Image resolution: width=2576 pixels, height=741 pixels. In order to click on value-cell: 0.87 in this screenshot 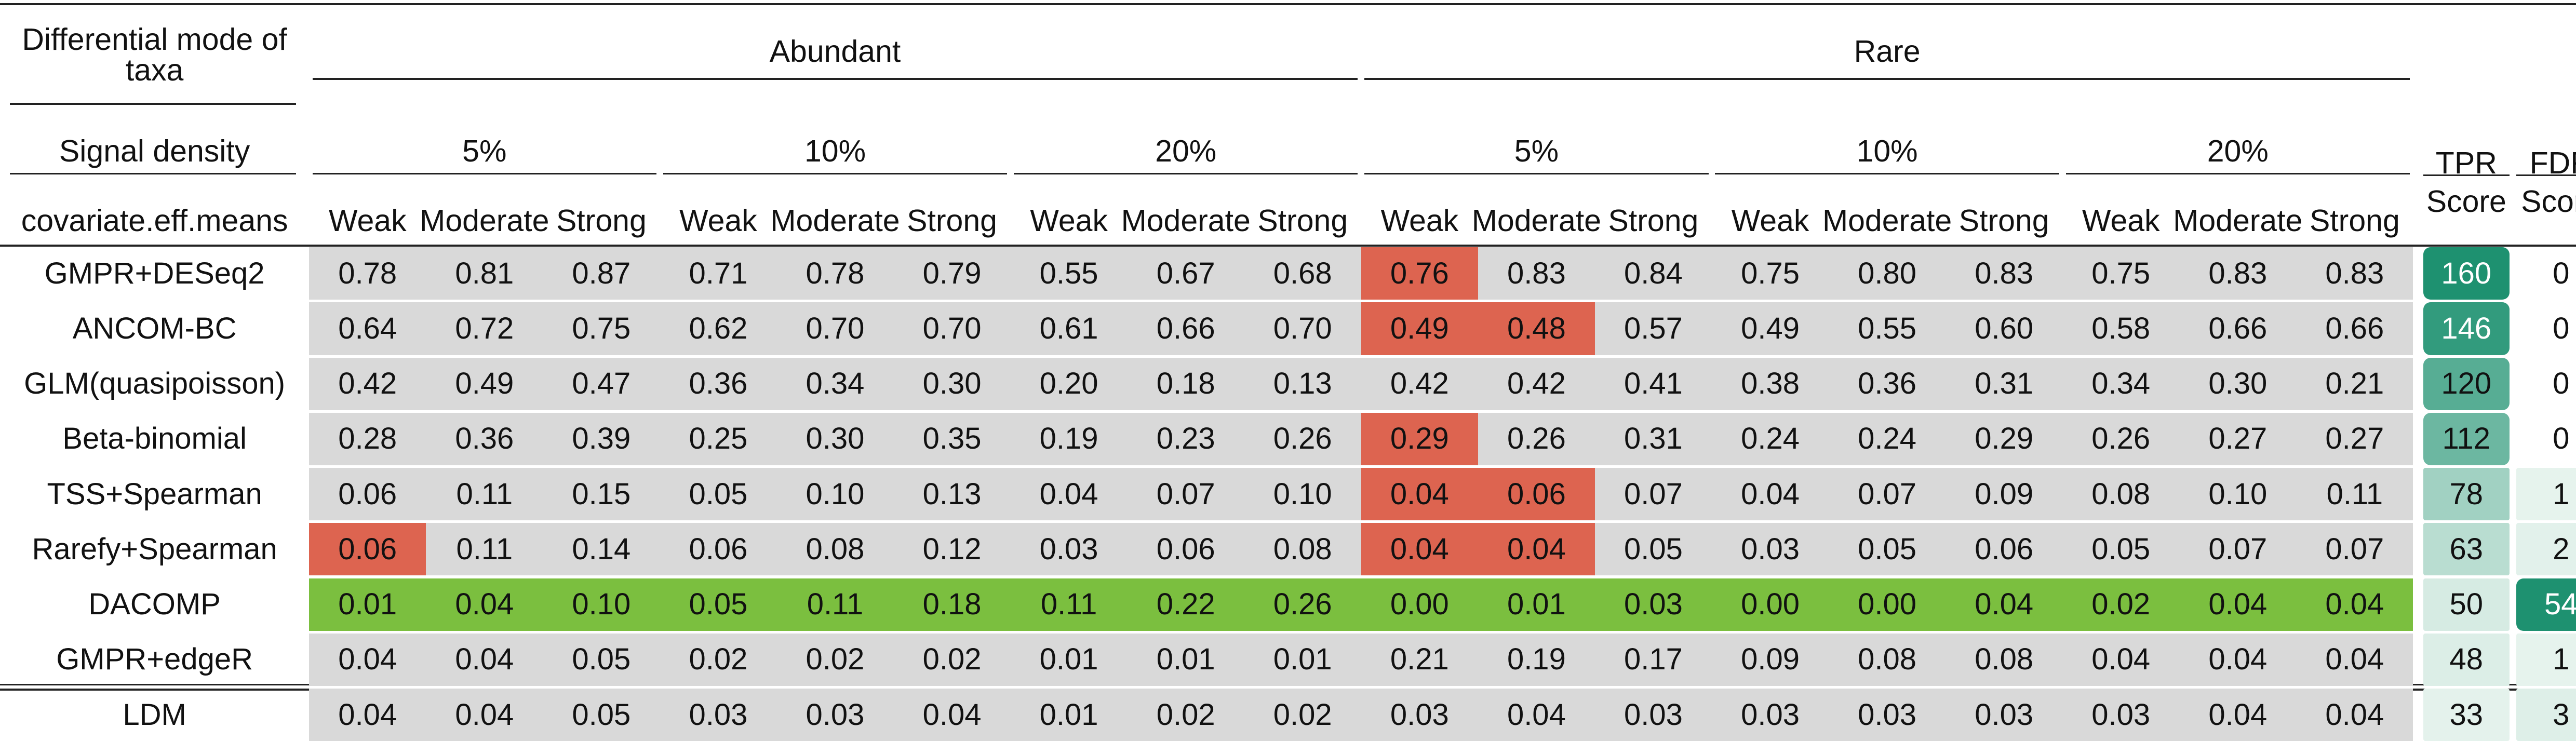, I will do `click(602, 273)`.